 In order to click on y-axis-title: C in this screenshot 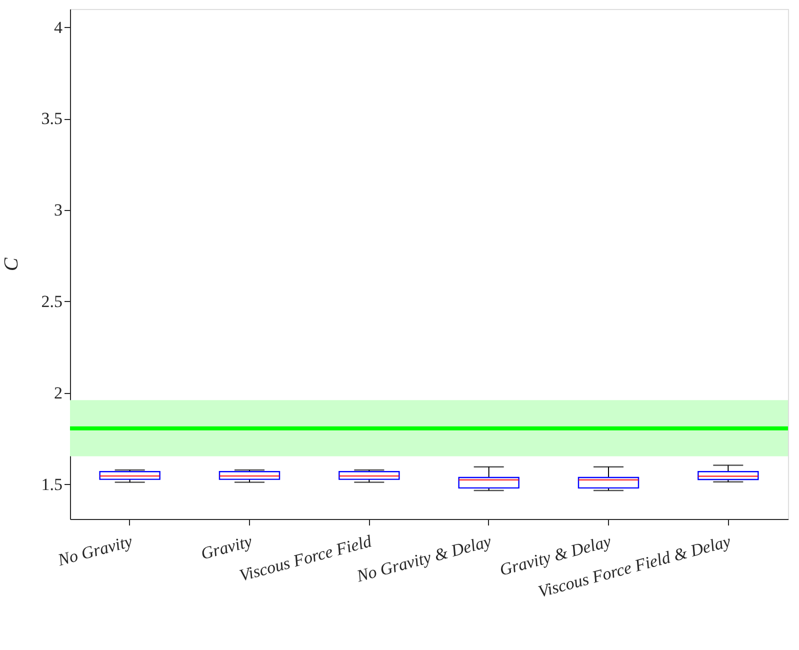, I will do `click(11, 264)`.